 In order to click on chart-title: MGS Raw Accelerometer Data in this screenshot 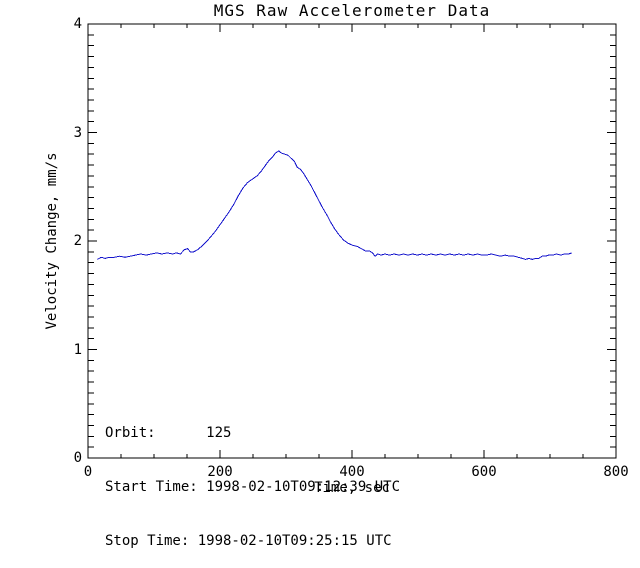, I will do `click(352, 10)`.